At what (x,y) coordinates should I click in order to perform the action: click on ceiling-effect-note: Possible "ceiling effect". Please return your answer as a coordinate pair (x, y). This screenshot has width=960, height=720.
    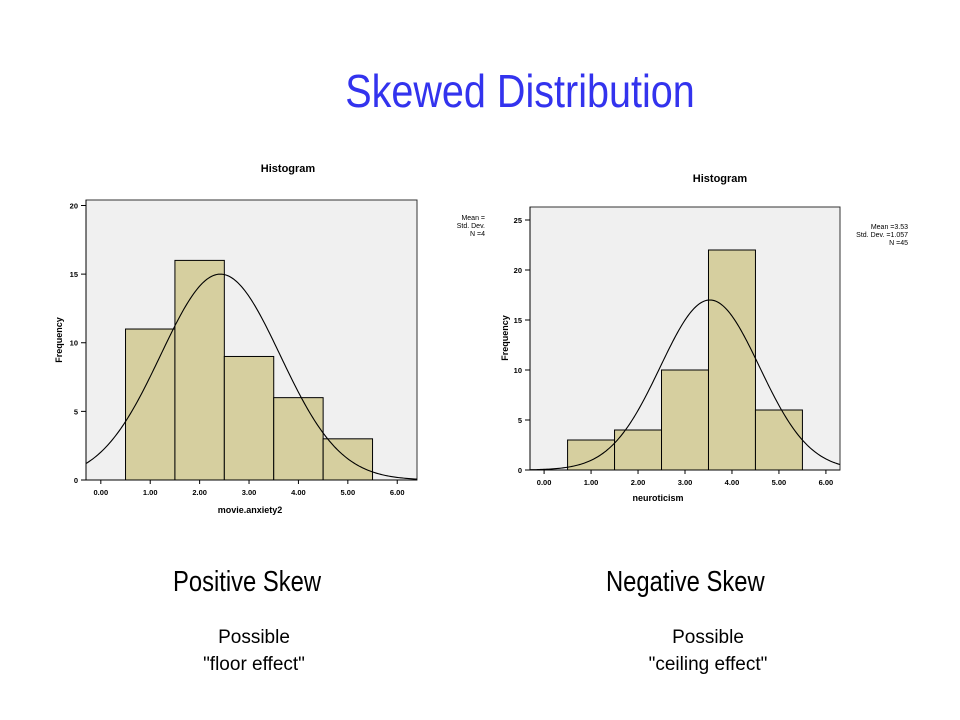
    Looking at the image, I should click on (708, 651).